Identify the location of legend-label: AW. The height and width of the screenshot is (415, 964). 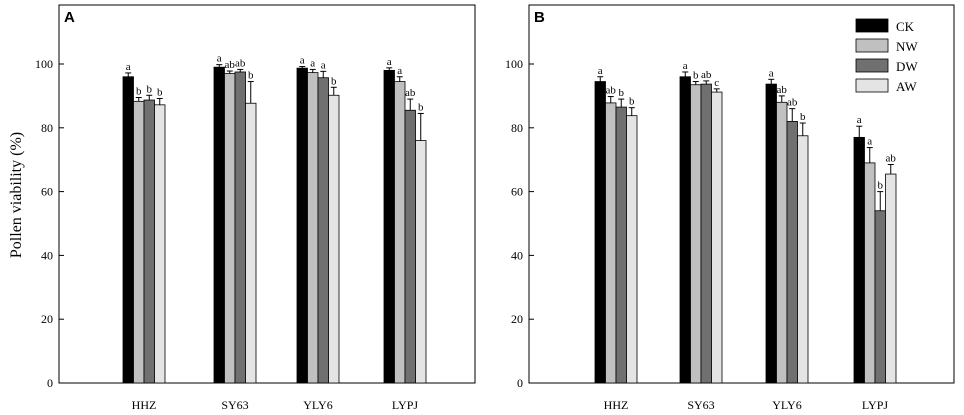
(906, 86).